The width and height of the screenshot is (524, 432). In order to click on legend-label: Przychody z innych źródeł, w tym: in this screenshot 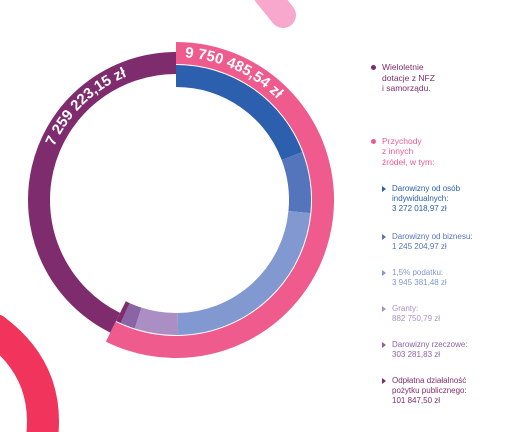, I will do `click(408, 151)`.